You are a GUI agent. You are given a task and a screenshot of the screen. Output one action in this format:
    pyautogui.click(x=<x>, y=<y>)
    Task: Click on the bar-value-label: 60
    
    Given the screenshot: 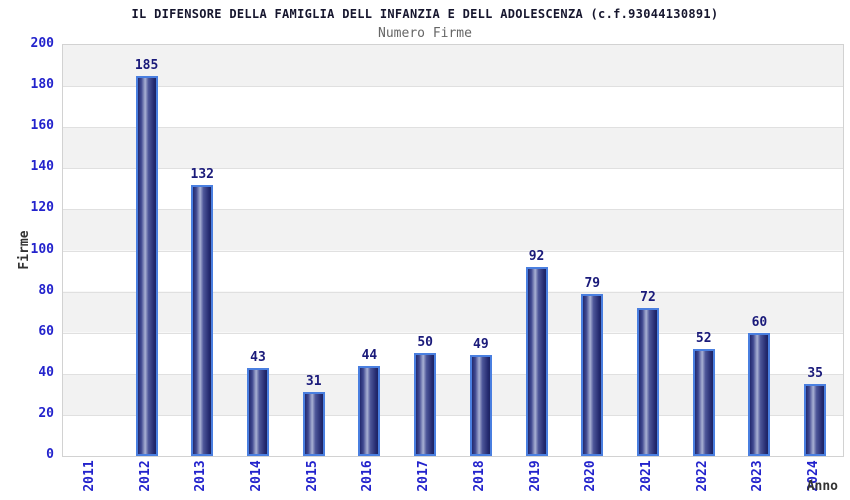 What is the action you would take?
    pyautogui.click(x=759, y=322)
    